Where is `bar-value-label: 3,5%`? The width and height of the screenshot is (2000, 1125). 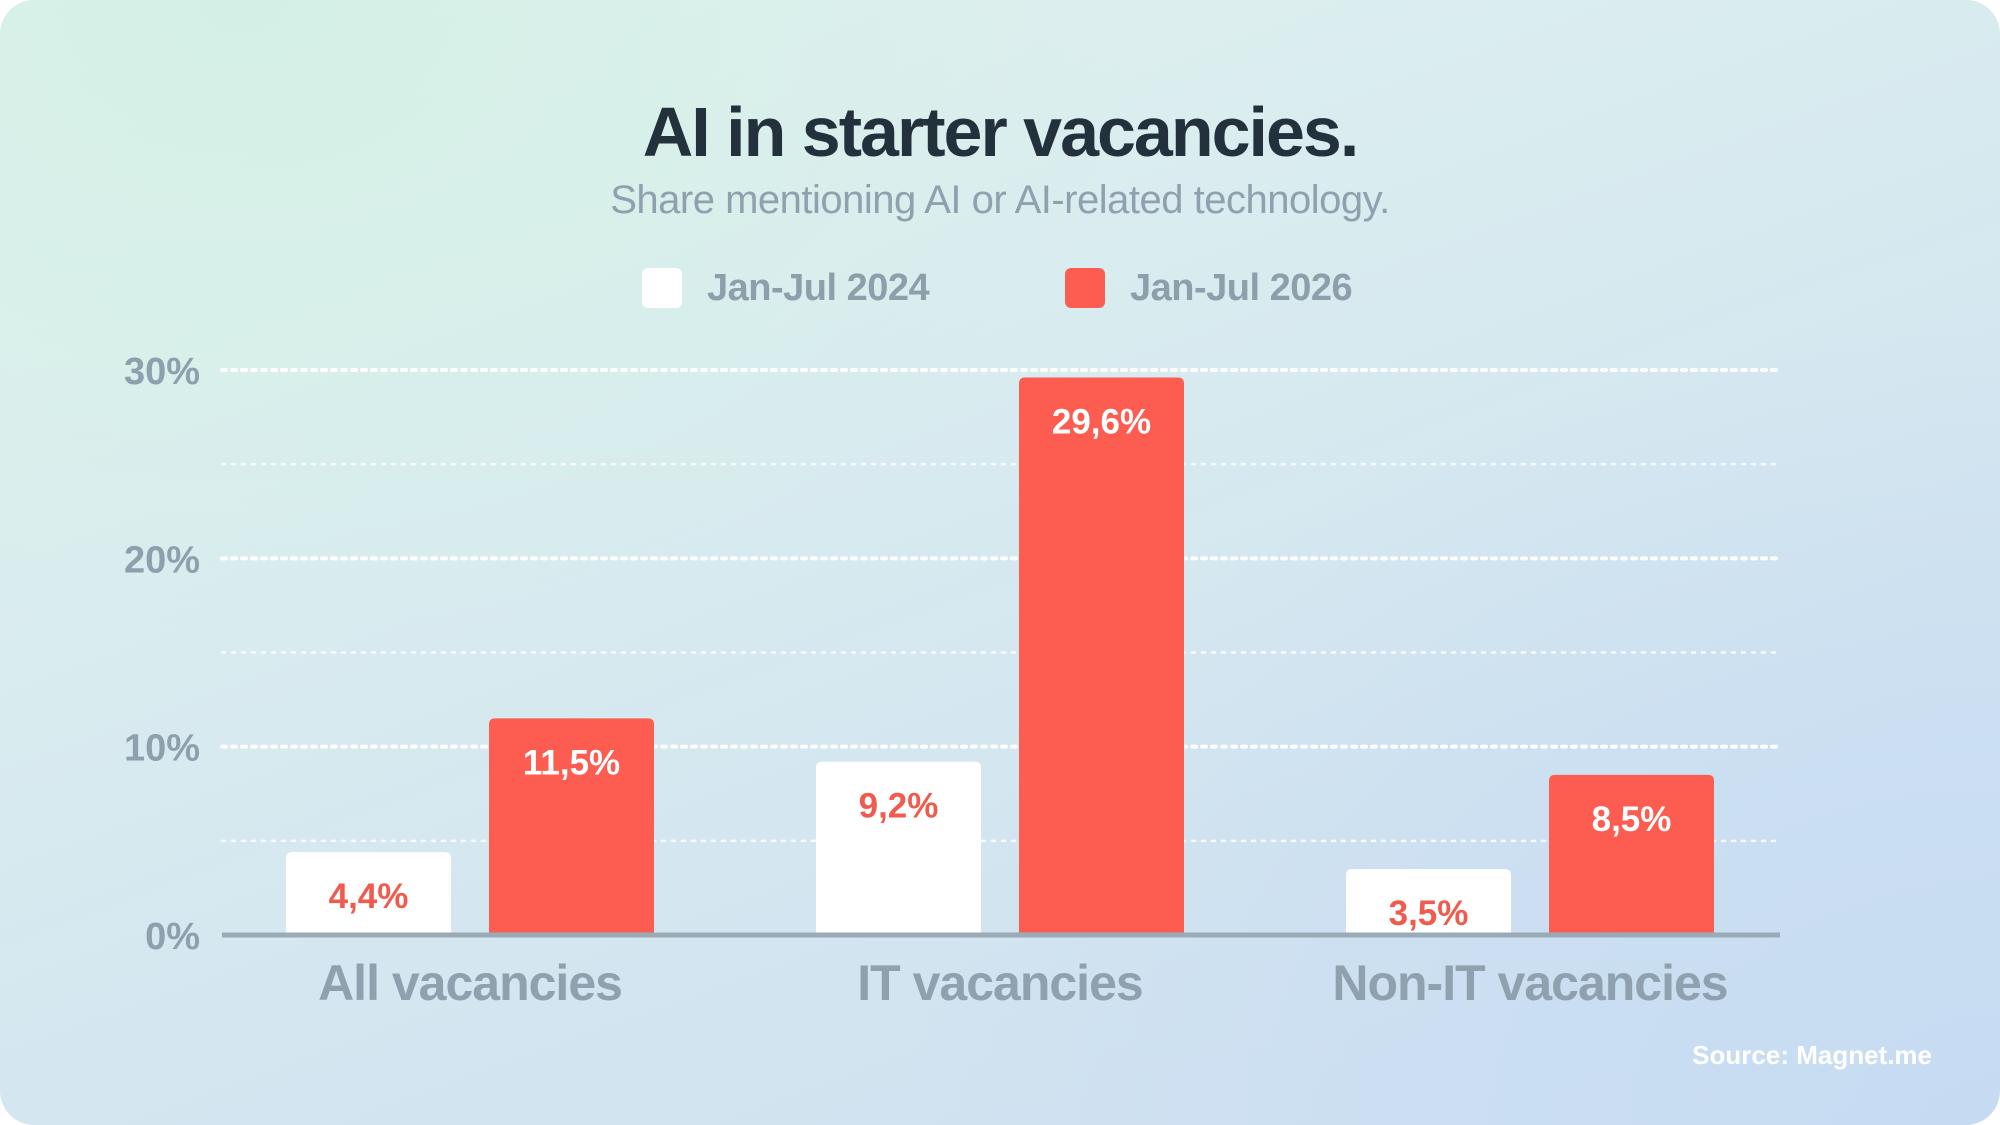
bar-value-label: 3,5% is located at coordinates (1429, 913).